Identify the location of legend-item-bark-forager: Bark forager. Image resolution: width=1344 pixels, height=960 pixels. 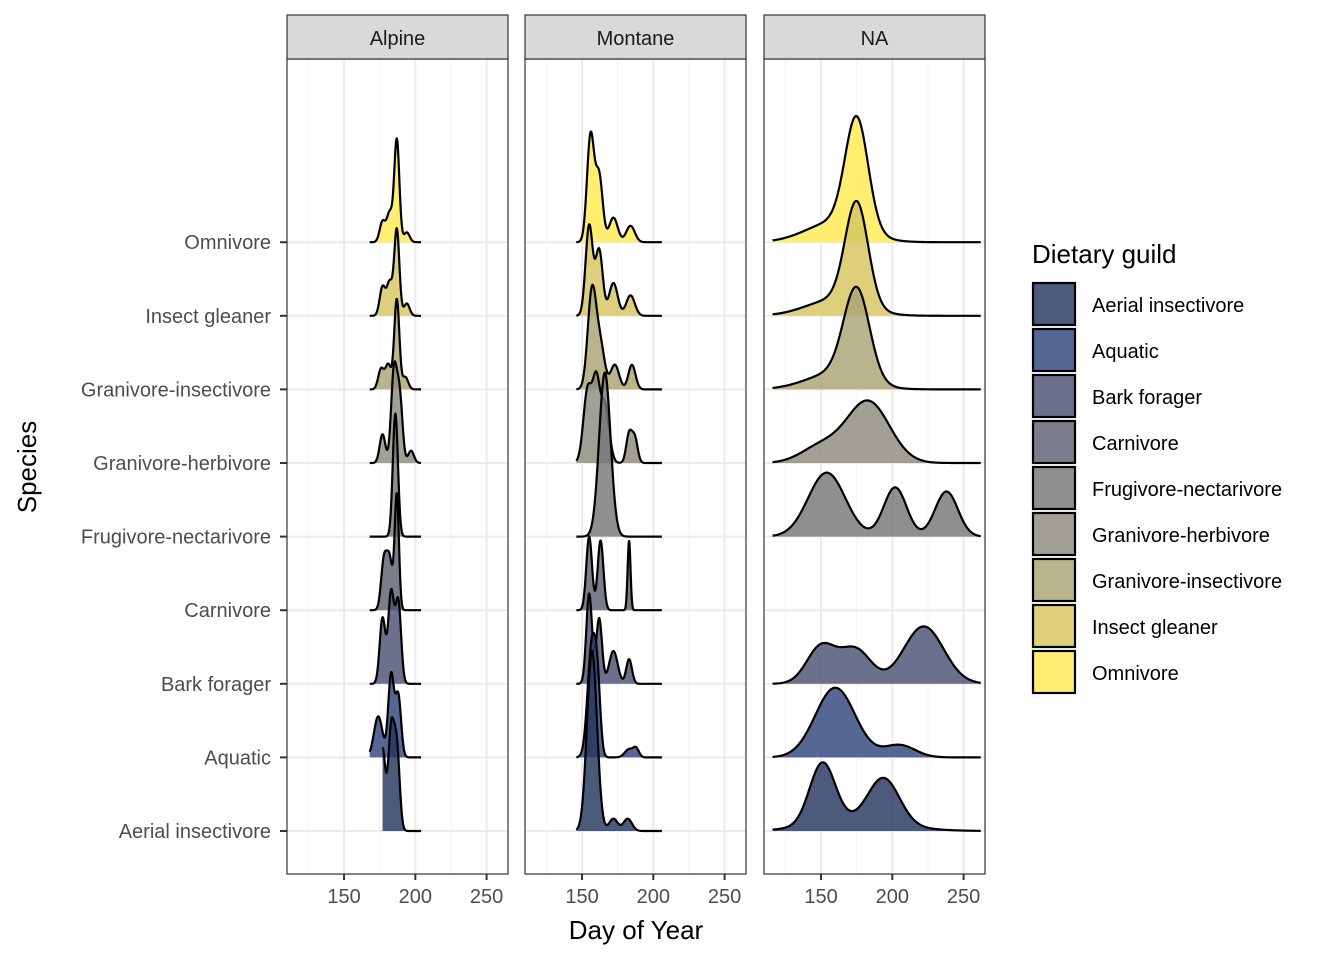
(1116, 396).